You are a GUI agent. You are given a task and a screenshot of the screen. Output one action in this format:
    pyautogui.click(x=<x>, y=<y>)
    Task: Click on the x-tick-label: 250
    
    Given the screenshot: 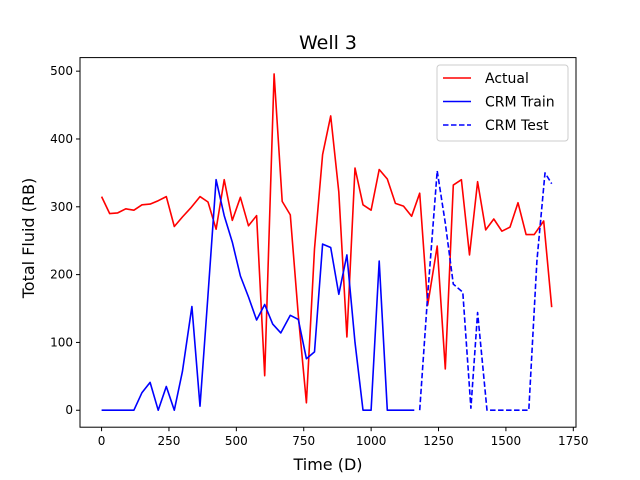 What is the action you would take?
    pyautogui.click(x=169, y=441)
    